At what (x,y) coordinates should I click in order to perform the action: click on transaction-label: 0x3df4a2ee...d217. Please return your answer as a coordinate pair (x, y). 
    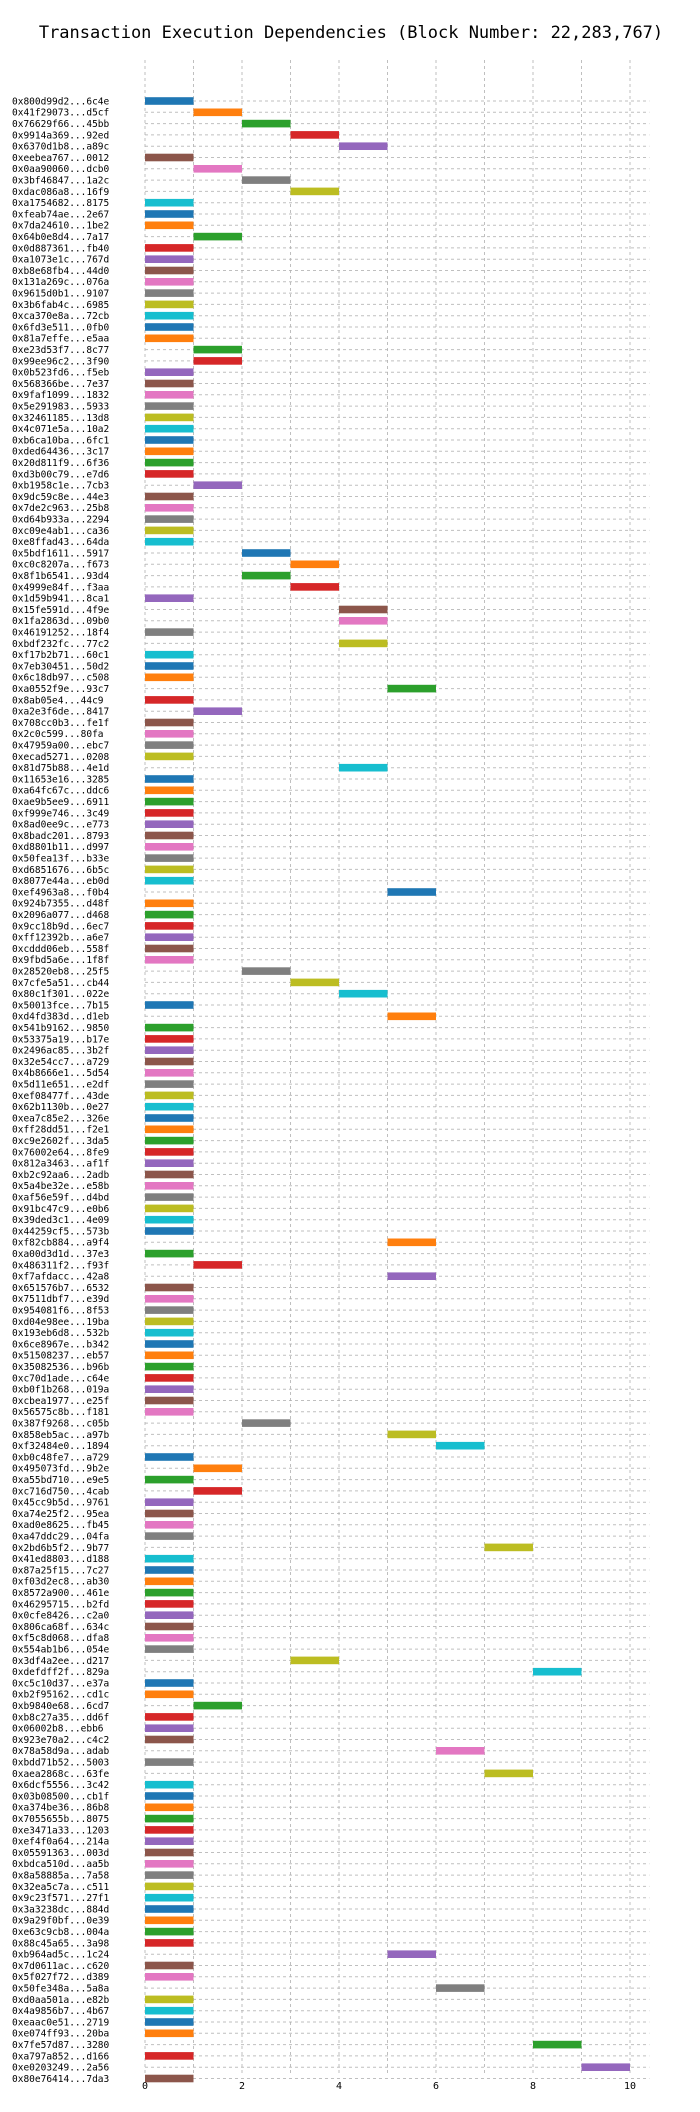
    Looking at the image, I should click on (60, 1661).